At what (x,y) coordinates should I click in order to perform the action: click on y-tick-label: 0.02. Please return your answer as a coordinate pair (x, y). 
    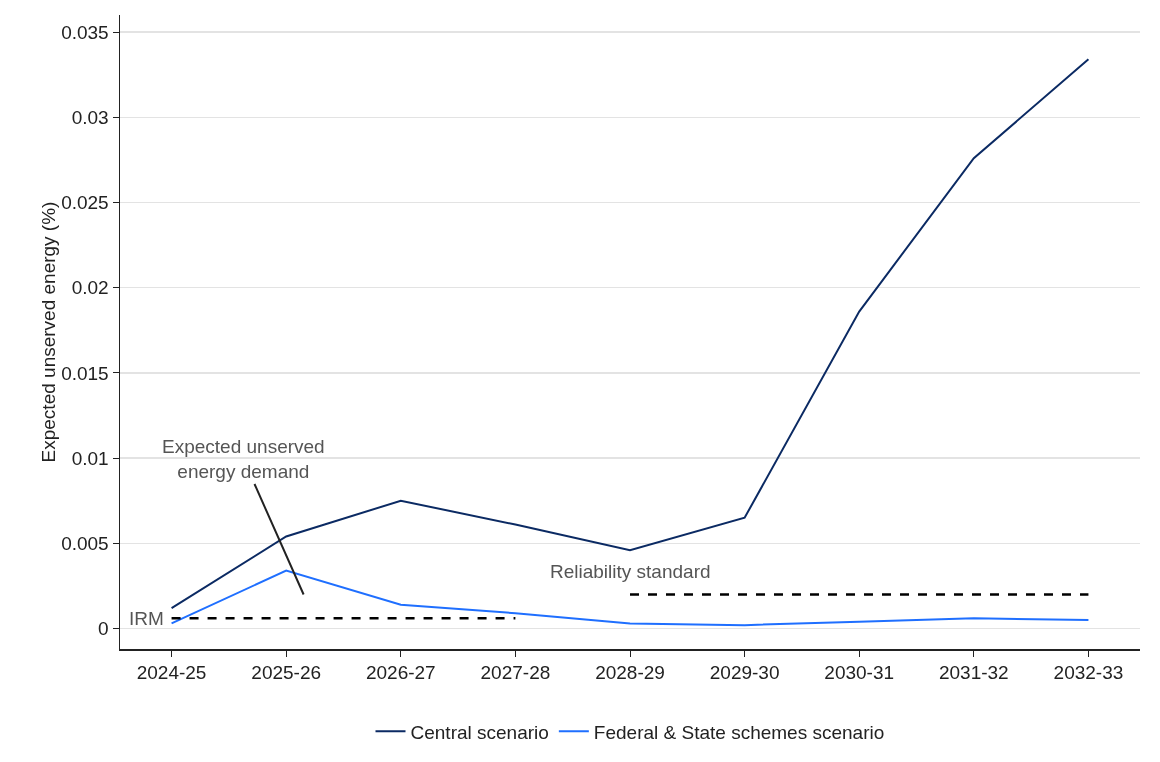
    Looking at the image, I should click on (90, 288).